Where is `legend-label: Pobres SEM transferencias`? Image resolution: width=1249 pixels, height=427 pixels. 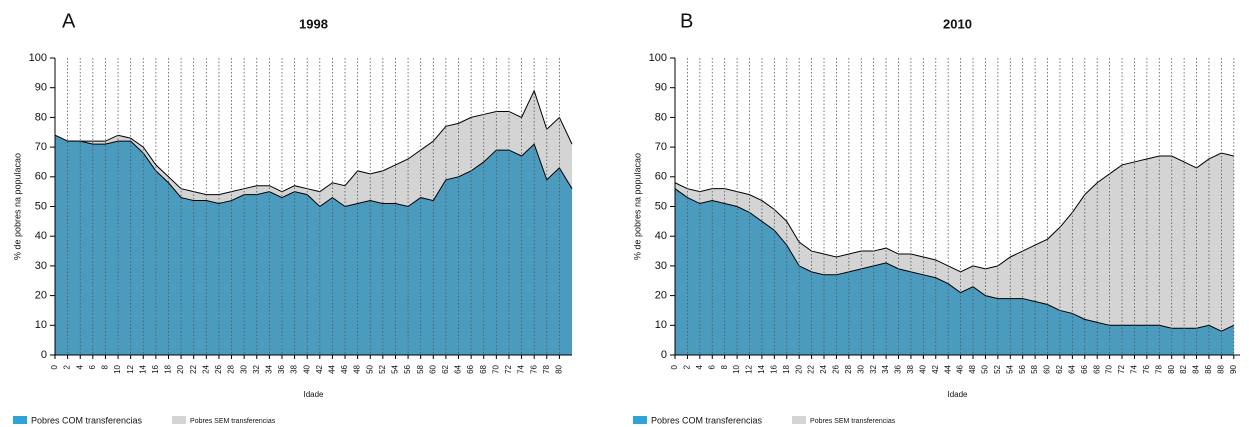 legend-label: Pobres SEM transferencias is located at coordinates (853, 421).